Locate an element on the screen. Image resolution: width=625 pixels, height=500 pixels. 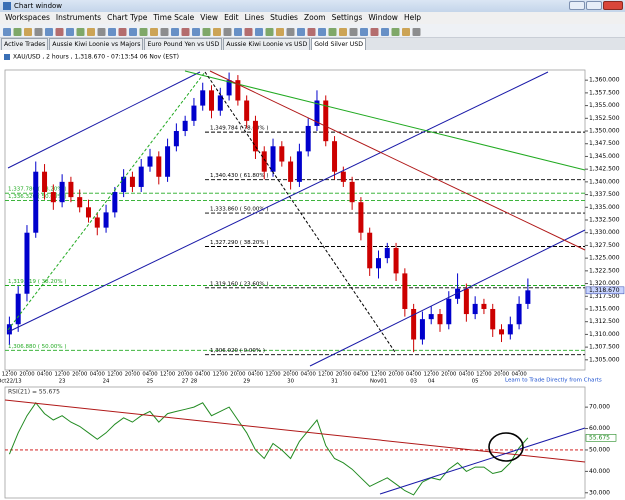
y-tick-label: 1,342.500 is located at coordinates (604, 169).